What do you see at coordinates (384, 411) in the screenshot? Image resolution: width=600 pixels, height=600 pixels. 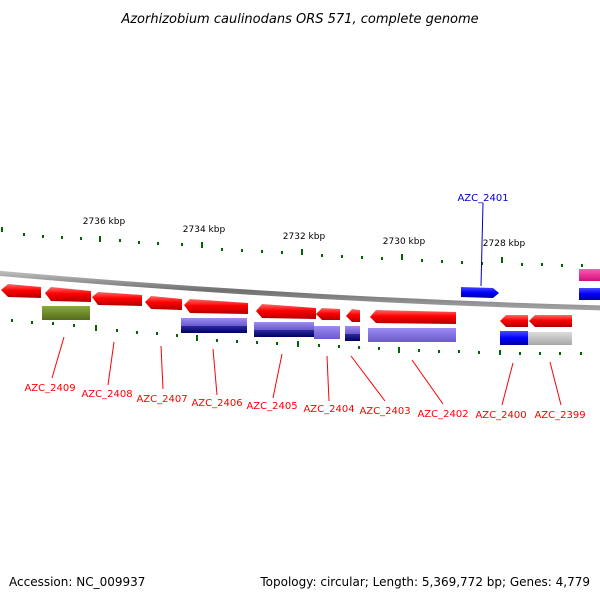 I see `gene-label-AZC_2403: AZC_2403` at bounding box center [384, 411].